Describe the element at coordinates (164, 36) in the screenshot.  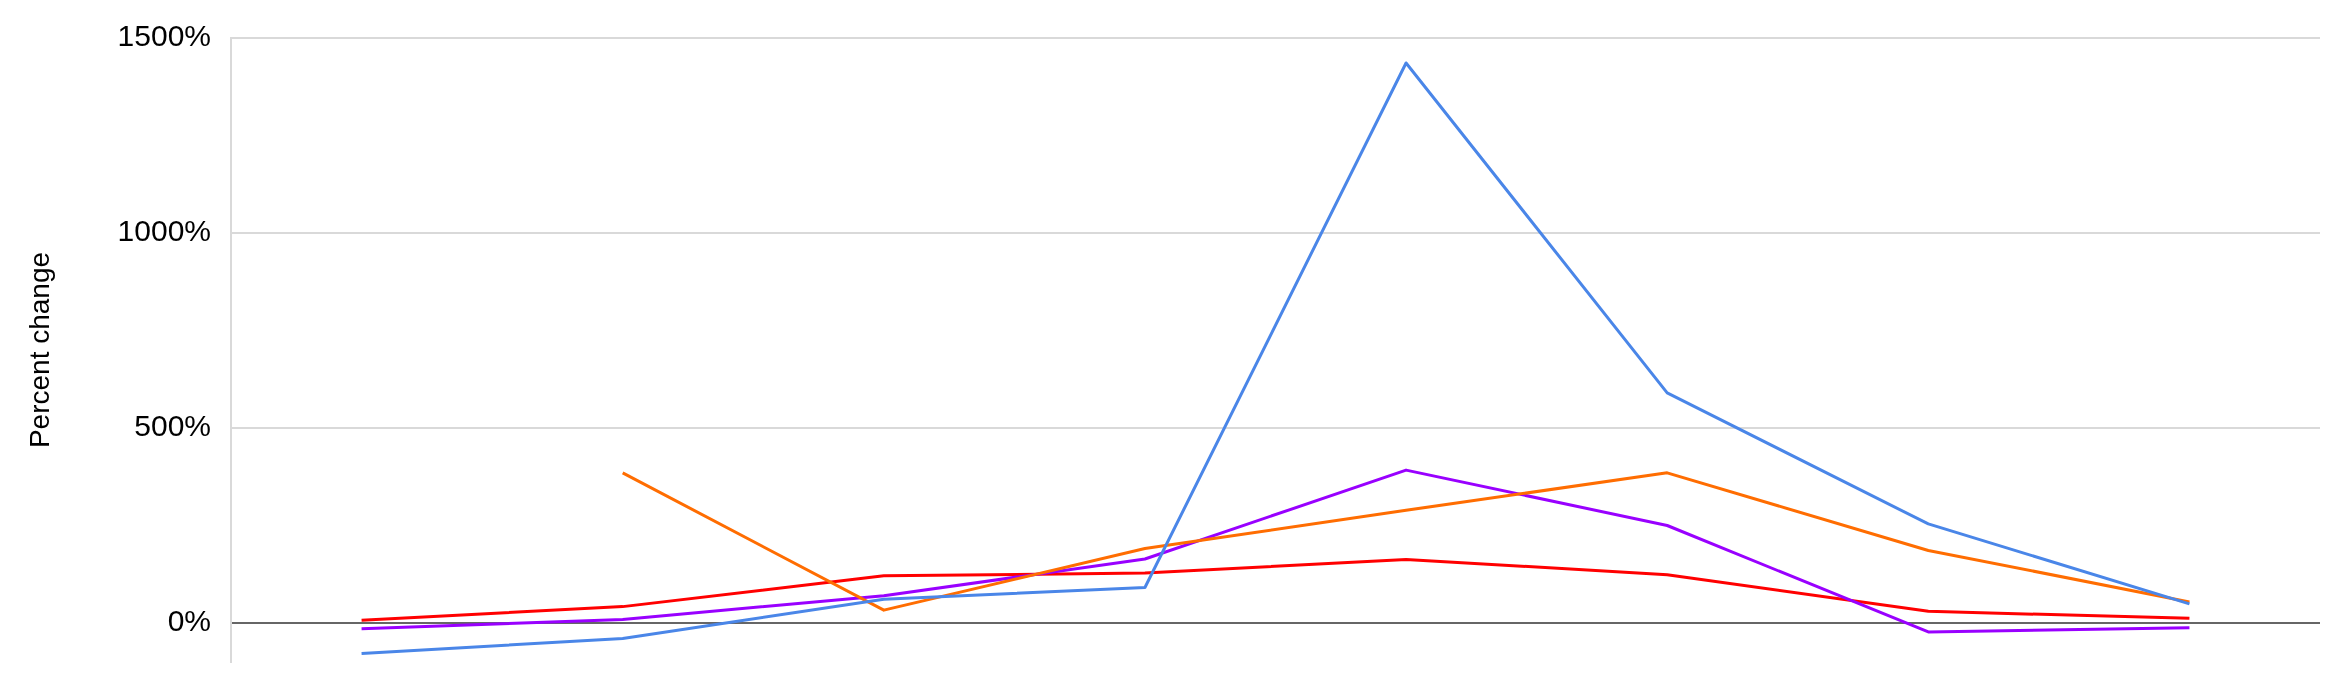
I see `y-tick-label: 1500%` at that location.